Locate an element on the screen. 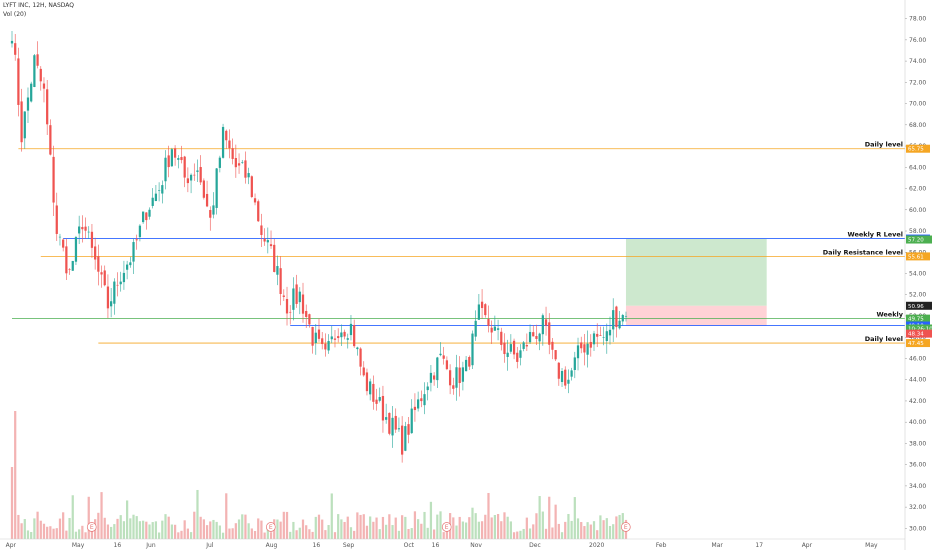 The image size is (932, 550). x-tick-label: 17 is located at coordinates (759, 545).